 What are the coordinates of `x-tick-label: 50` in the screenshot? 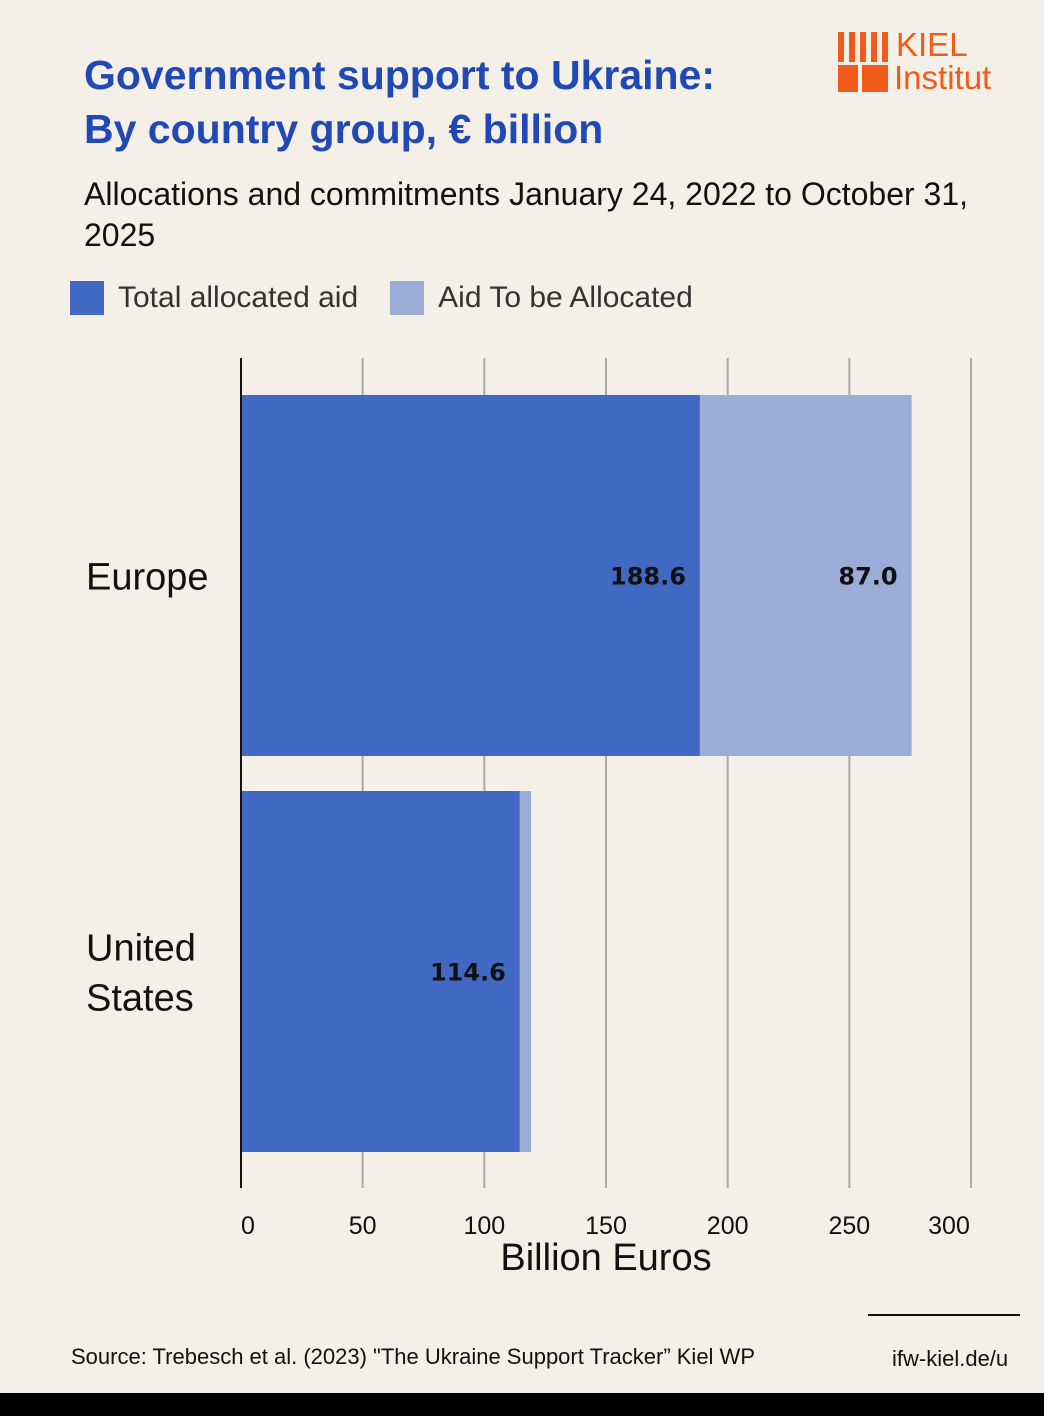 It's located at (363, 1226).